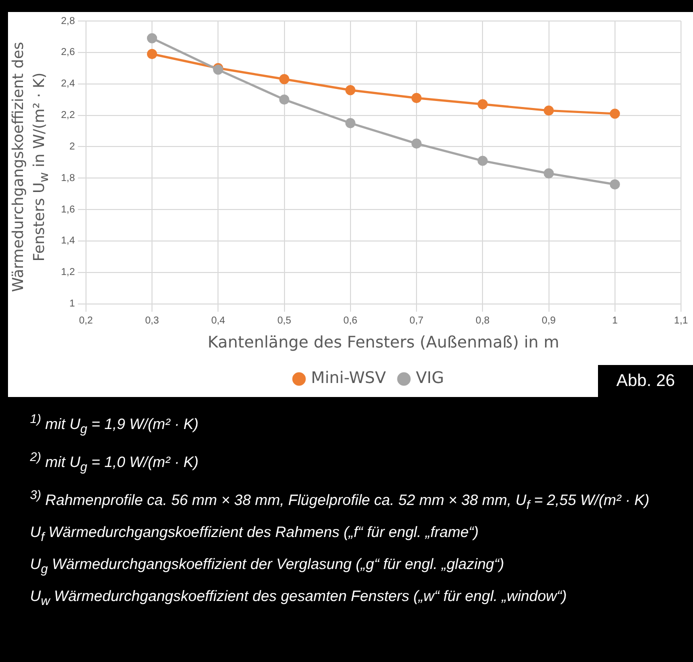 The width and height of the screenshot is (693, 662). Describe the element at coordinates (615, 321) in the screenshot. I see `x-tick-label: 1` at that location.